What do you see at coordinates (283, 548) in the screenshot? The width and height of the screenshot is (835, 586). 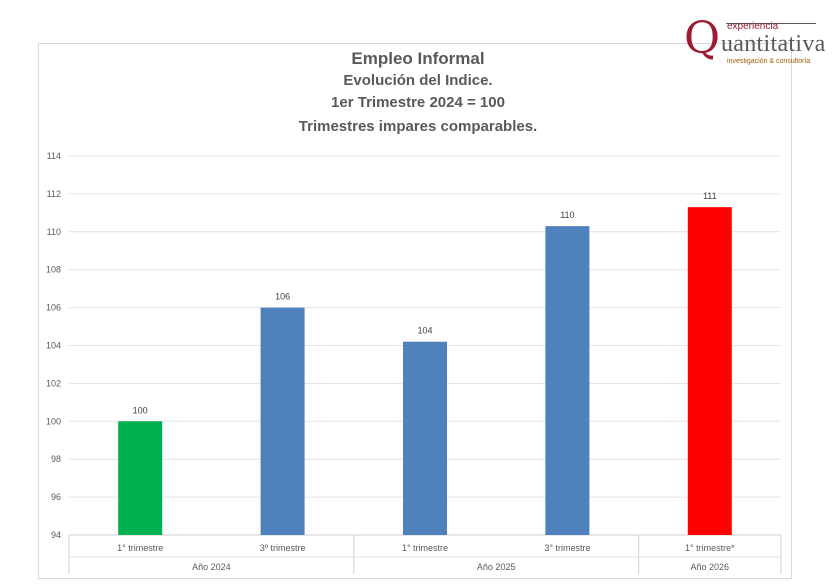 I see `x-category-label: 3º trimestre` at bounding box center [283, 548].